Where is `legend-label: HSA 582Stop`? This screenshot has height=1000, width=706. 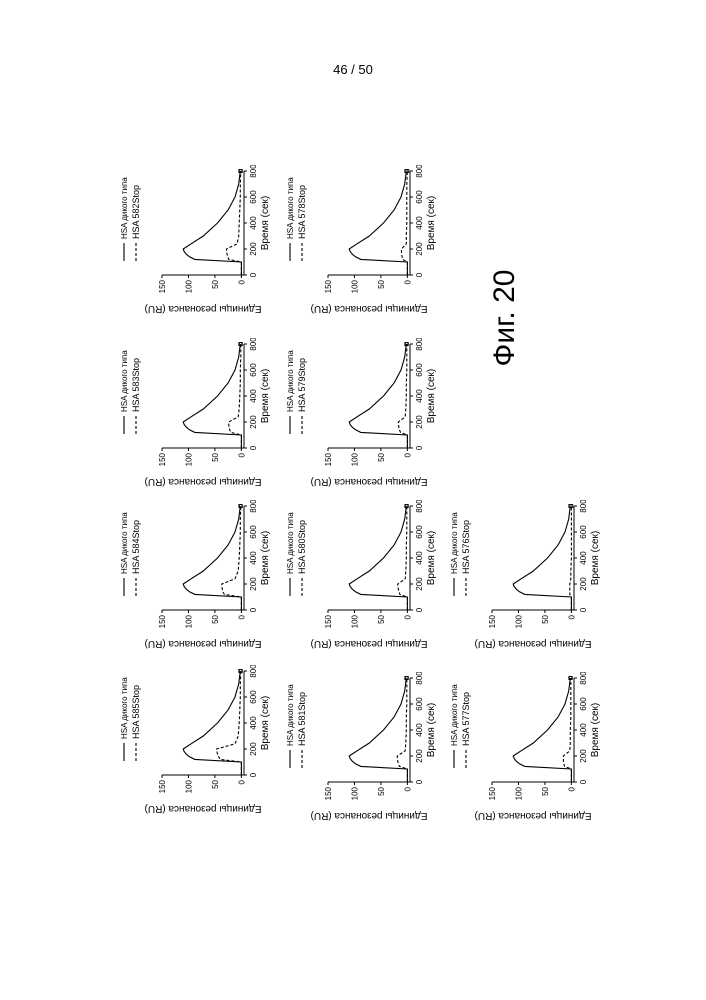
legend-label: HSA 582Stop is located at coordinates (136, 212).